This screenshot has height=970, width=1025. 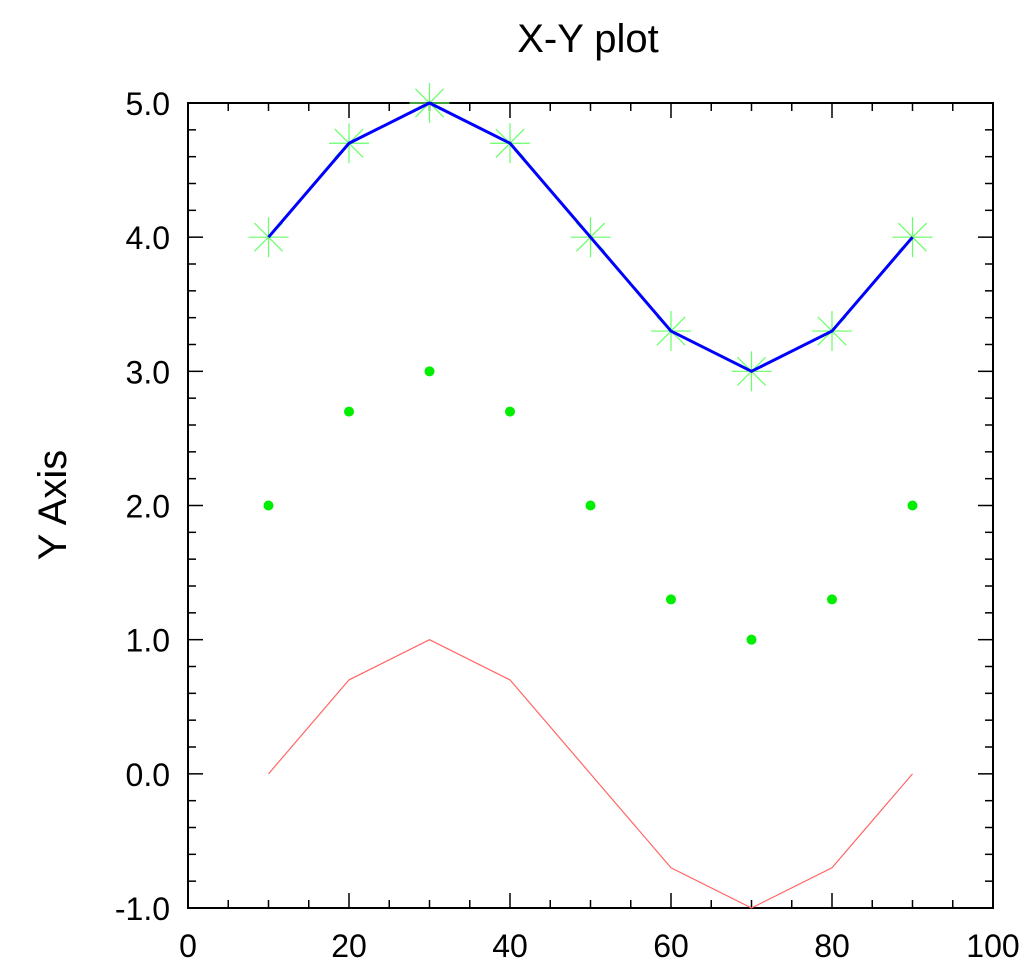 What do you see at coordinates (148, 775) in the screenshot?
I see `y-tick-label: 0.0` at bounding box center [148, 775].